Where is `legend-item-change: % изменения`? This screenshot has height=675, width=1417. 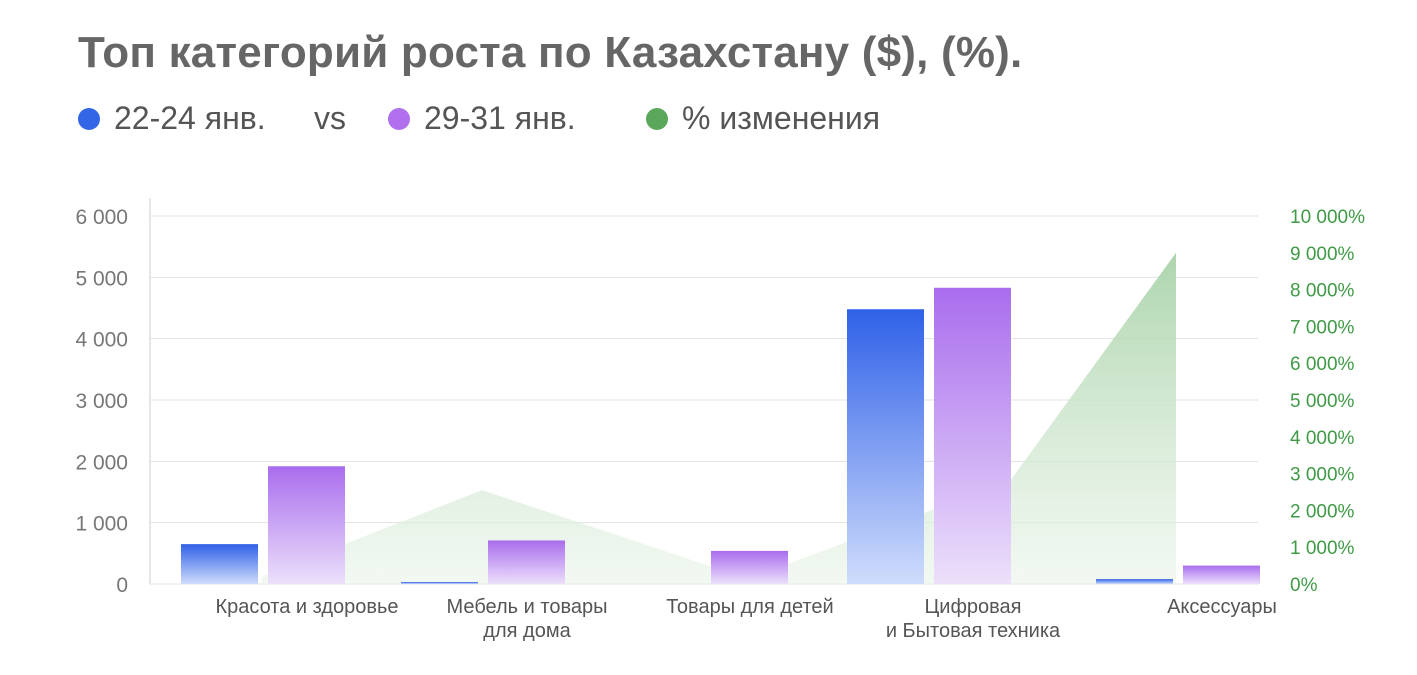 legend-item-change: % изменения is located at coordinates (763, 118).